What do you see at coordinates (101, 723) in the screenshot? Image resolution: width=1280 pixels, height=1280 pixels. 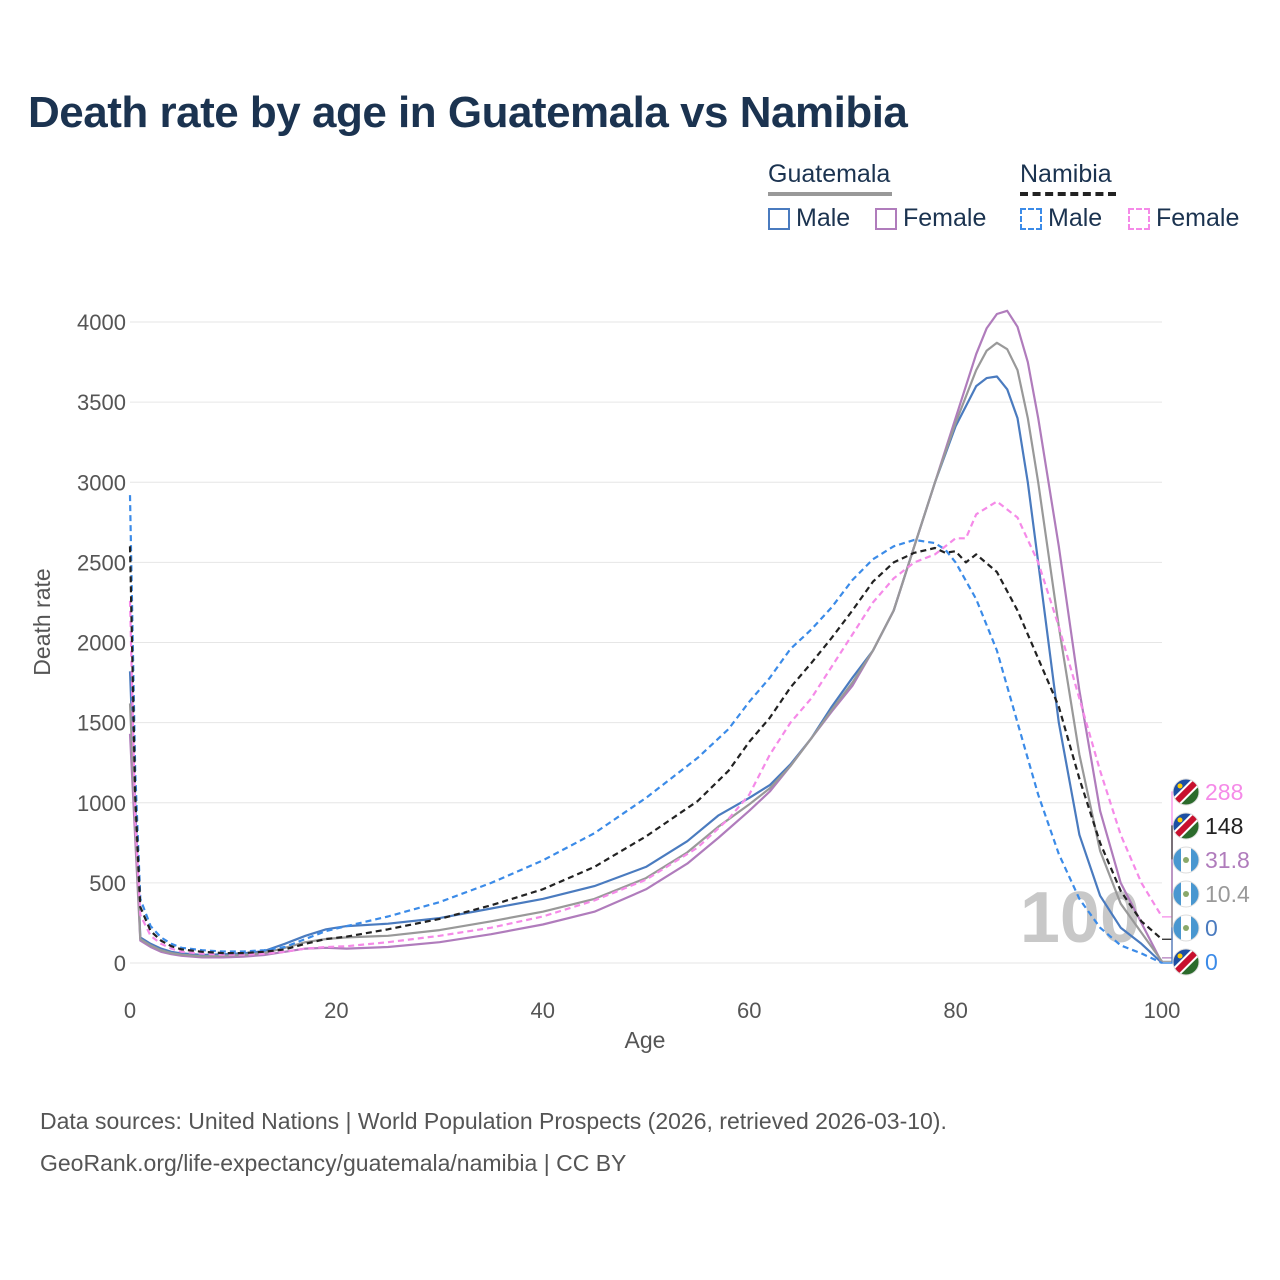 I see `y-tick-label: 1500` at bounding box center [101, 723].